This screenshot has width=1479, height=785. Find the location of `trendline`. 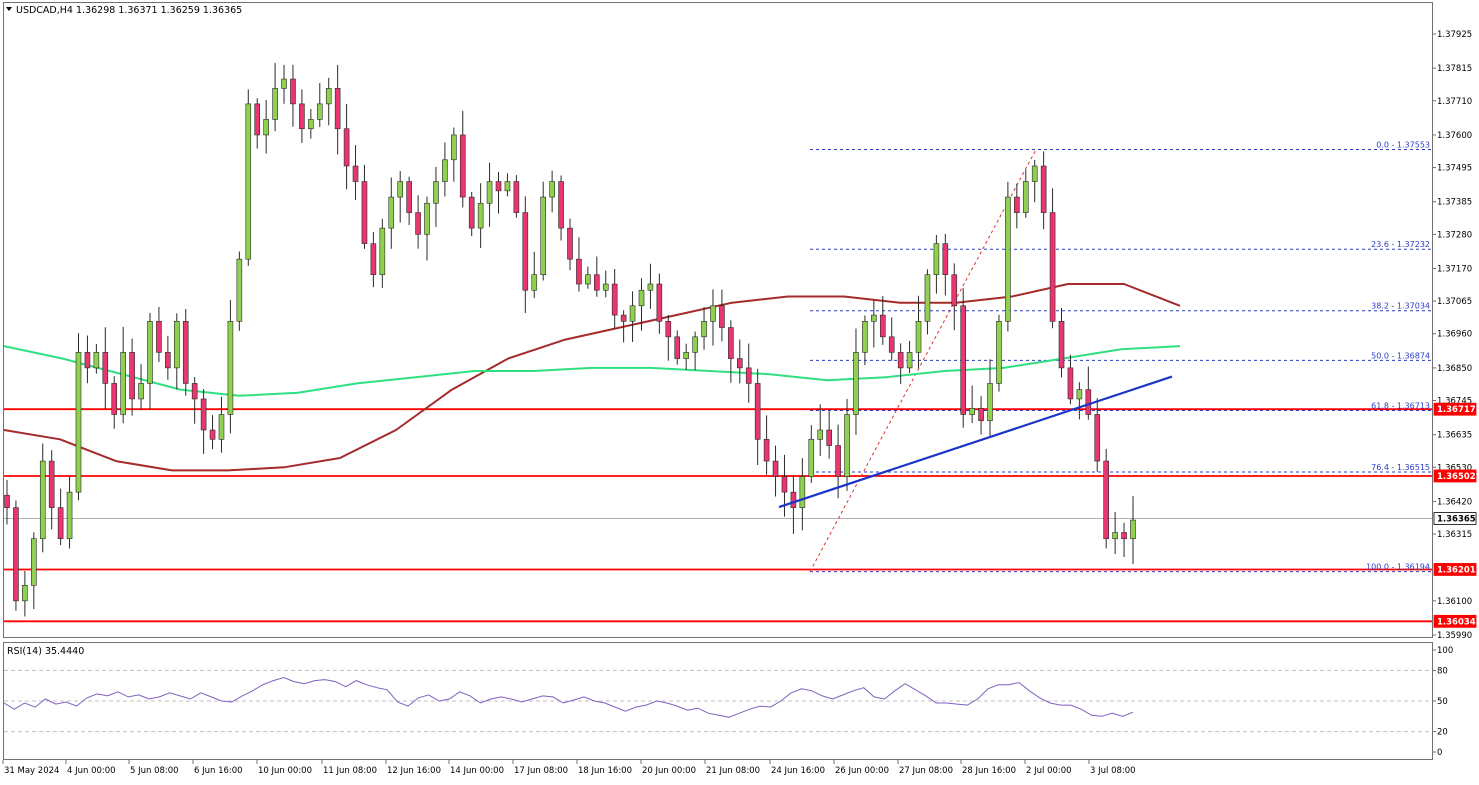

trendline is located at coordinates (975, 442).